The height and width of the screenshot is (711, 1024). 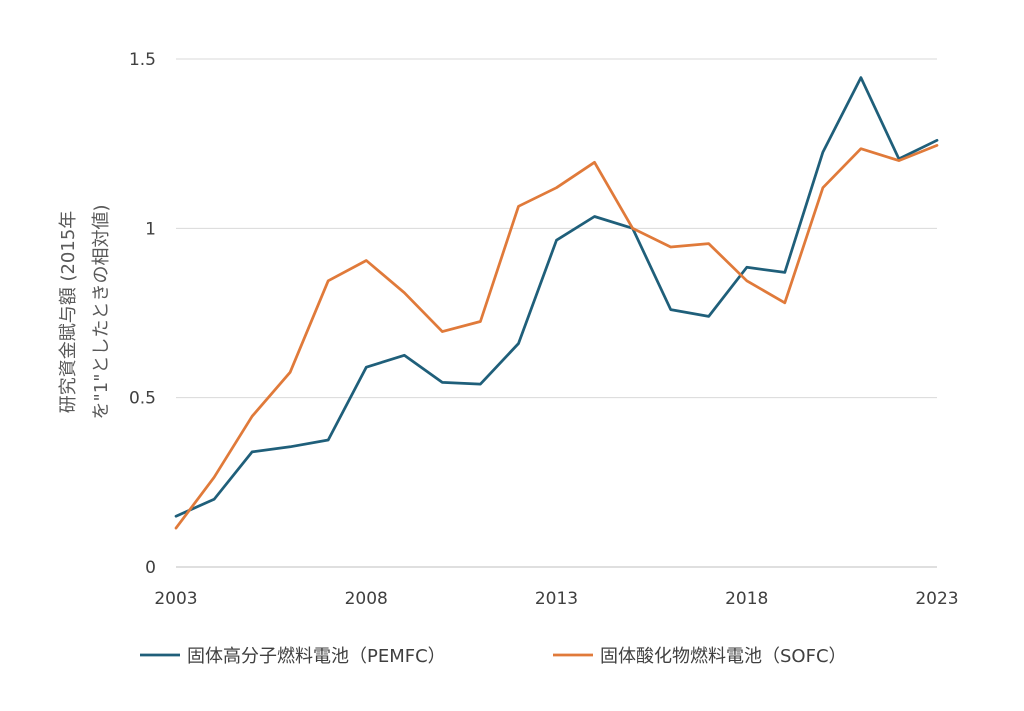 What do you see at coordinates (493, 656) in the screenshot?
I see `legend: 固体高分子燃料電池（PEMFC） 固体酸化物燃料電池（SOFC）` at bounding box center [493, 656].